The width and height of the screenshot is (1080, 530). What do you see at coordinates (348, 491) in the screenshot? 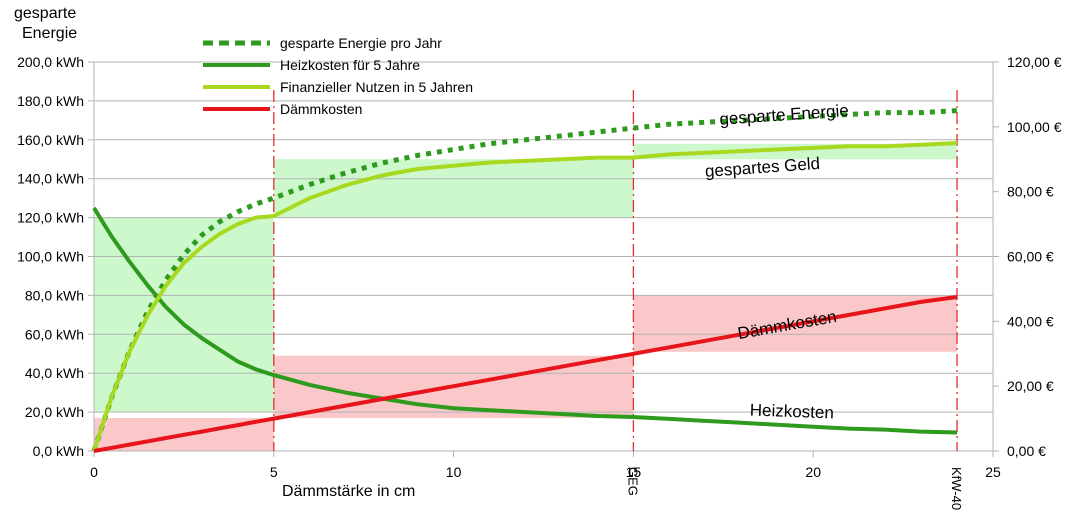
I see `x-axis-title: Dämmstärke in cm` at bounding box center [348, 491].